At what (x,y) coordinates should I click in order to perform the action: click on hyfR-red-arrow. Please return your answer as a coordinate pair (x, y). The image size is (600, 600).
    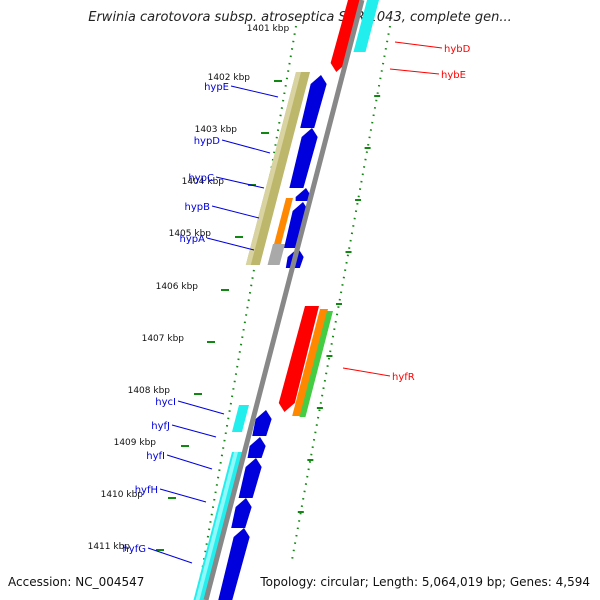
    Looking at the image, I should click on (298, 359).